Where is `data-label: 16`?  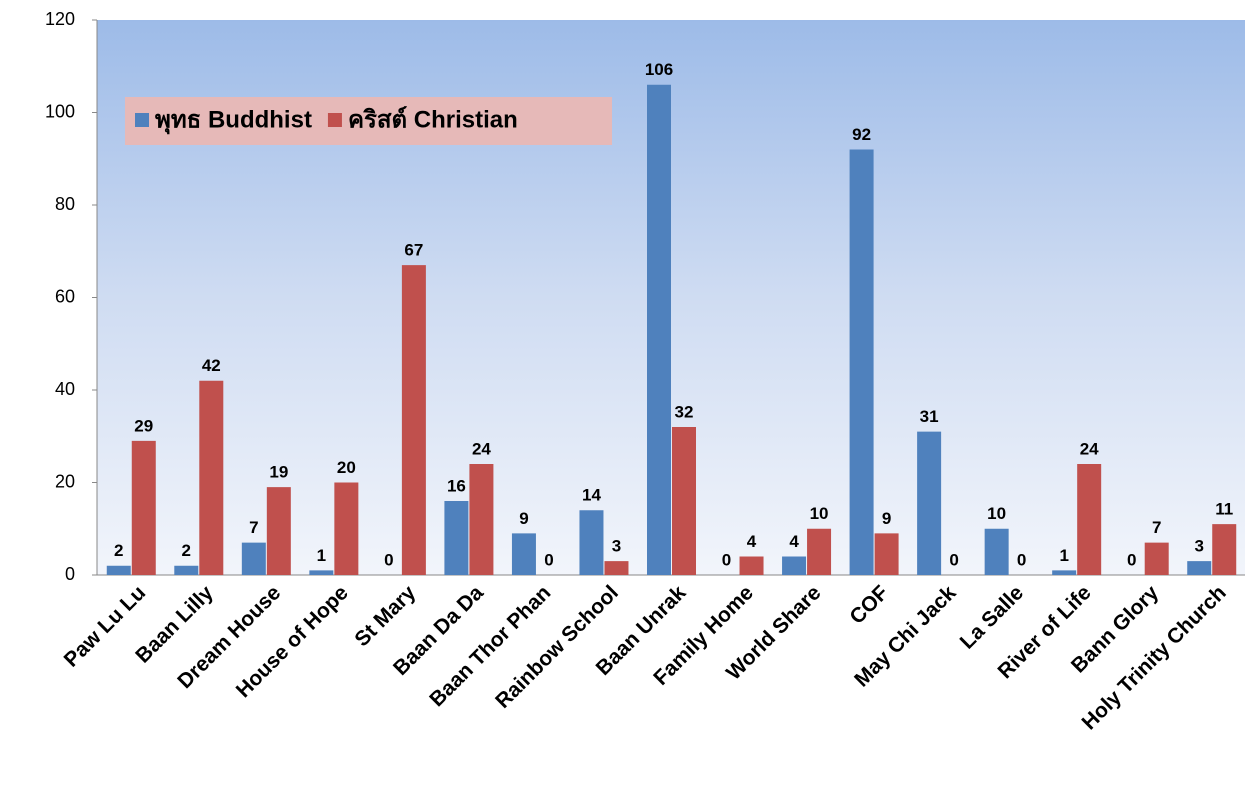 data-label: 16 is located at coordinates (456, 485).